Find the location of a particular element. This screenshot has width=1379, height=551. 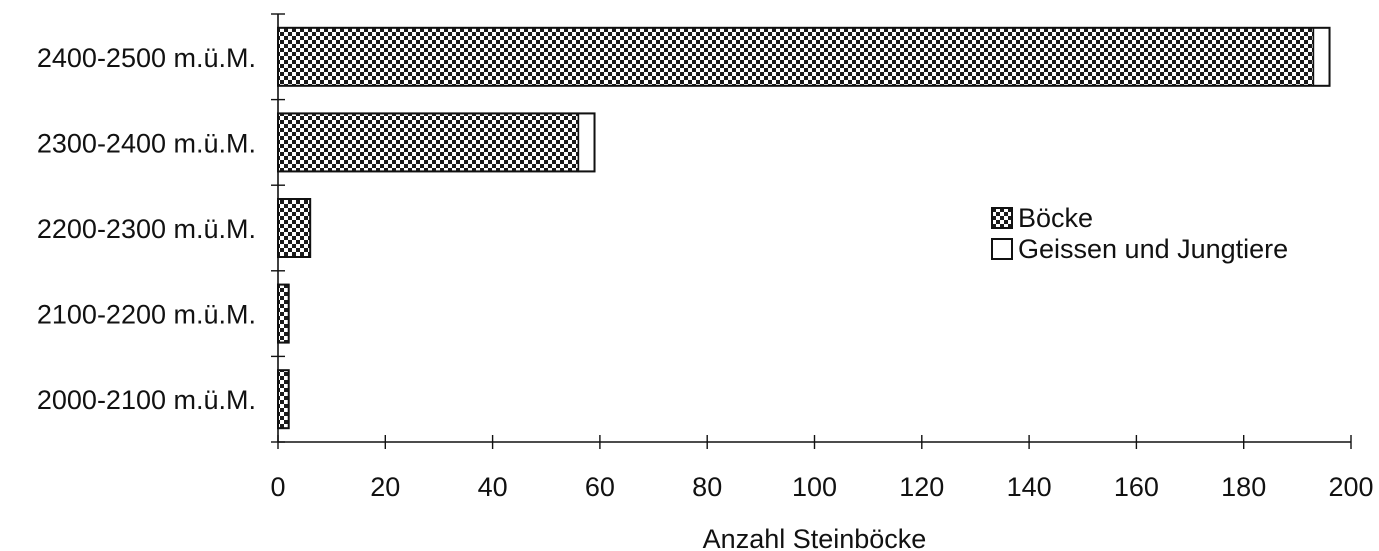

category-label: 2300-2400 m.ü.M. is located at coordinates (146, 143).